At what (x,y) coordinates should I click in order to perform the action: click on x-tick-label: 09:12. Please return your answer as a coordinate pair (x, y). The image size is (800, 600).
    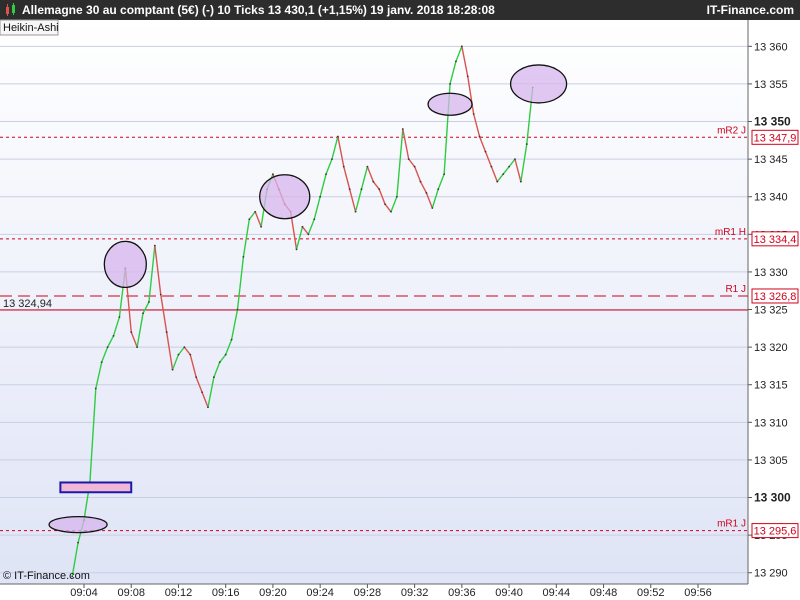
    Looking at the image, I should click on (179, 593).